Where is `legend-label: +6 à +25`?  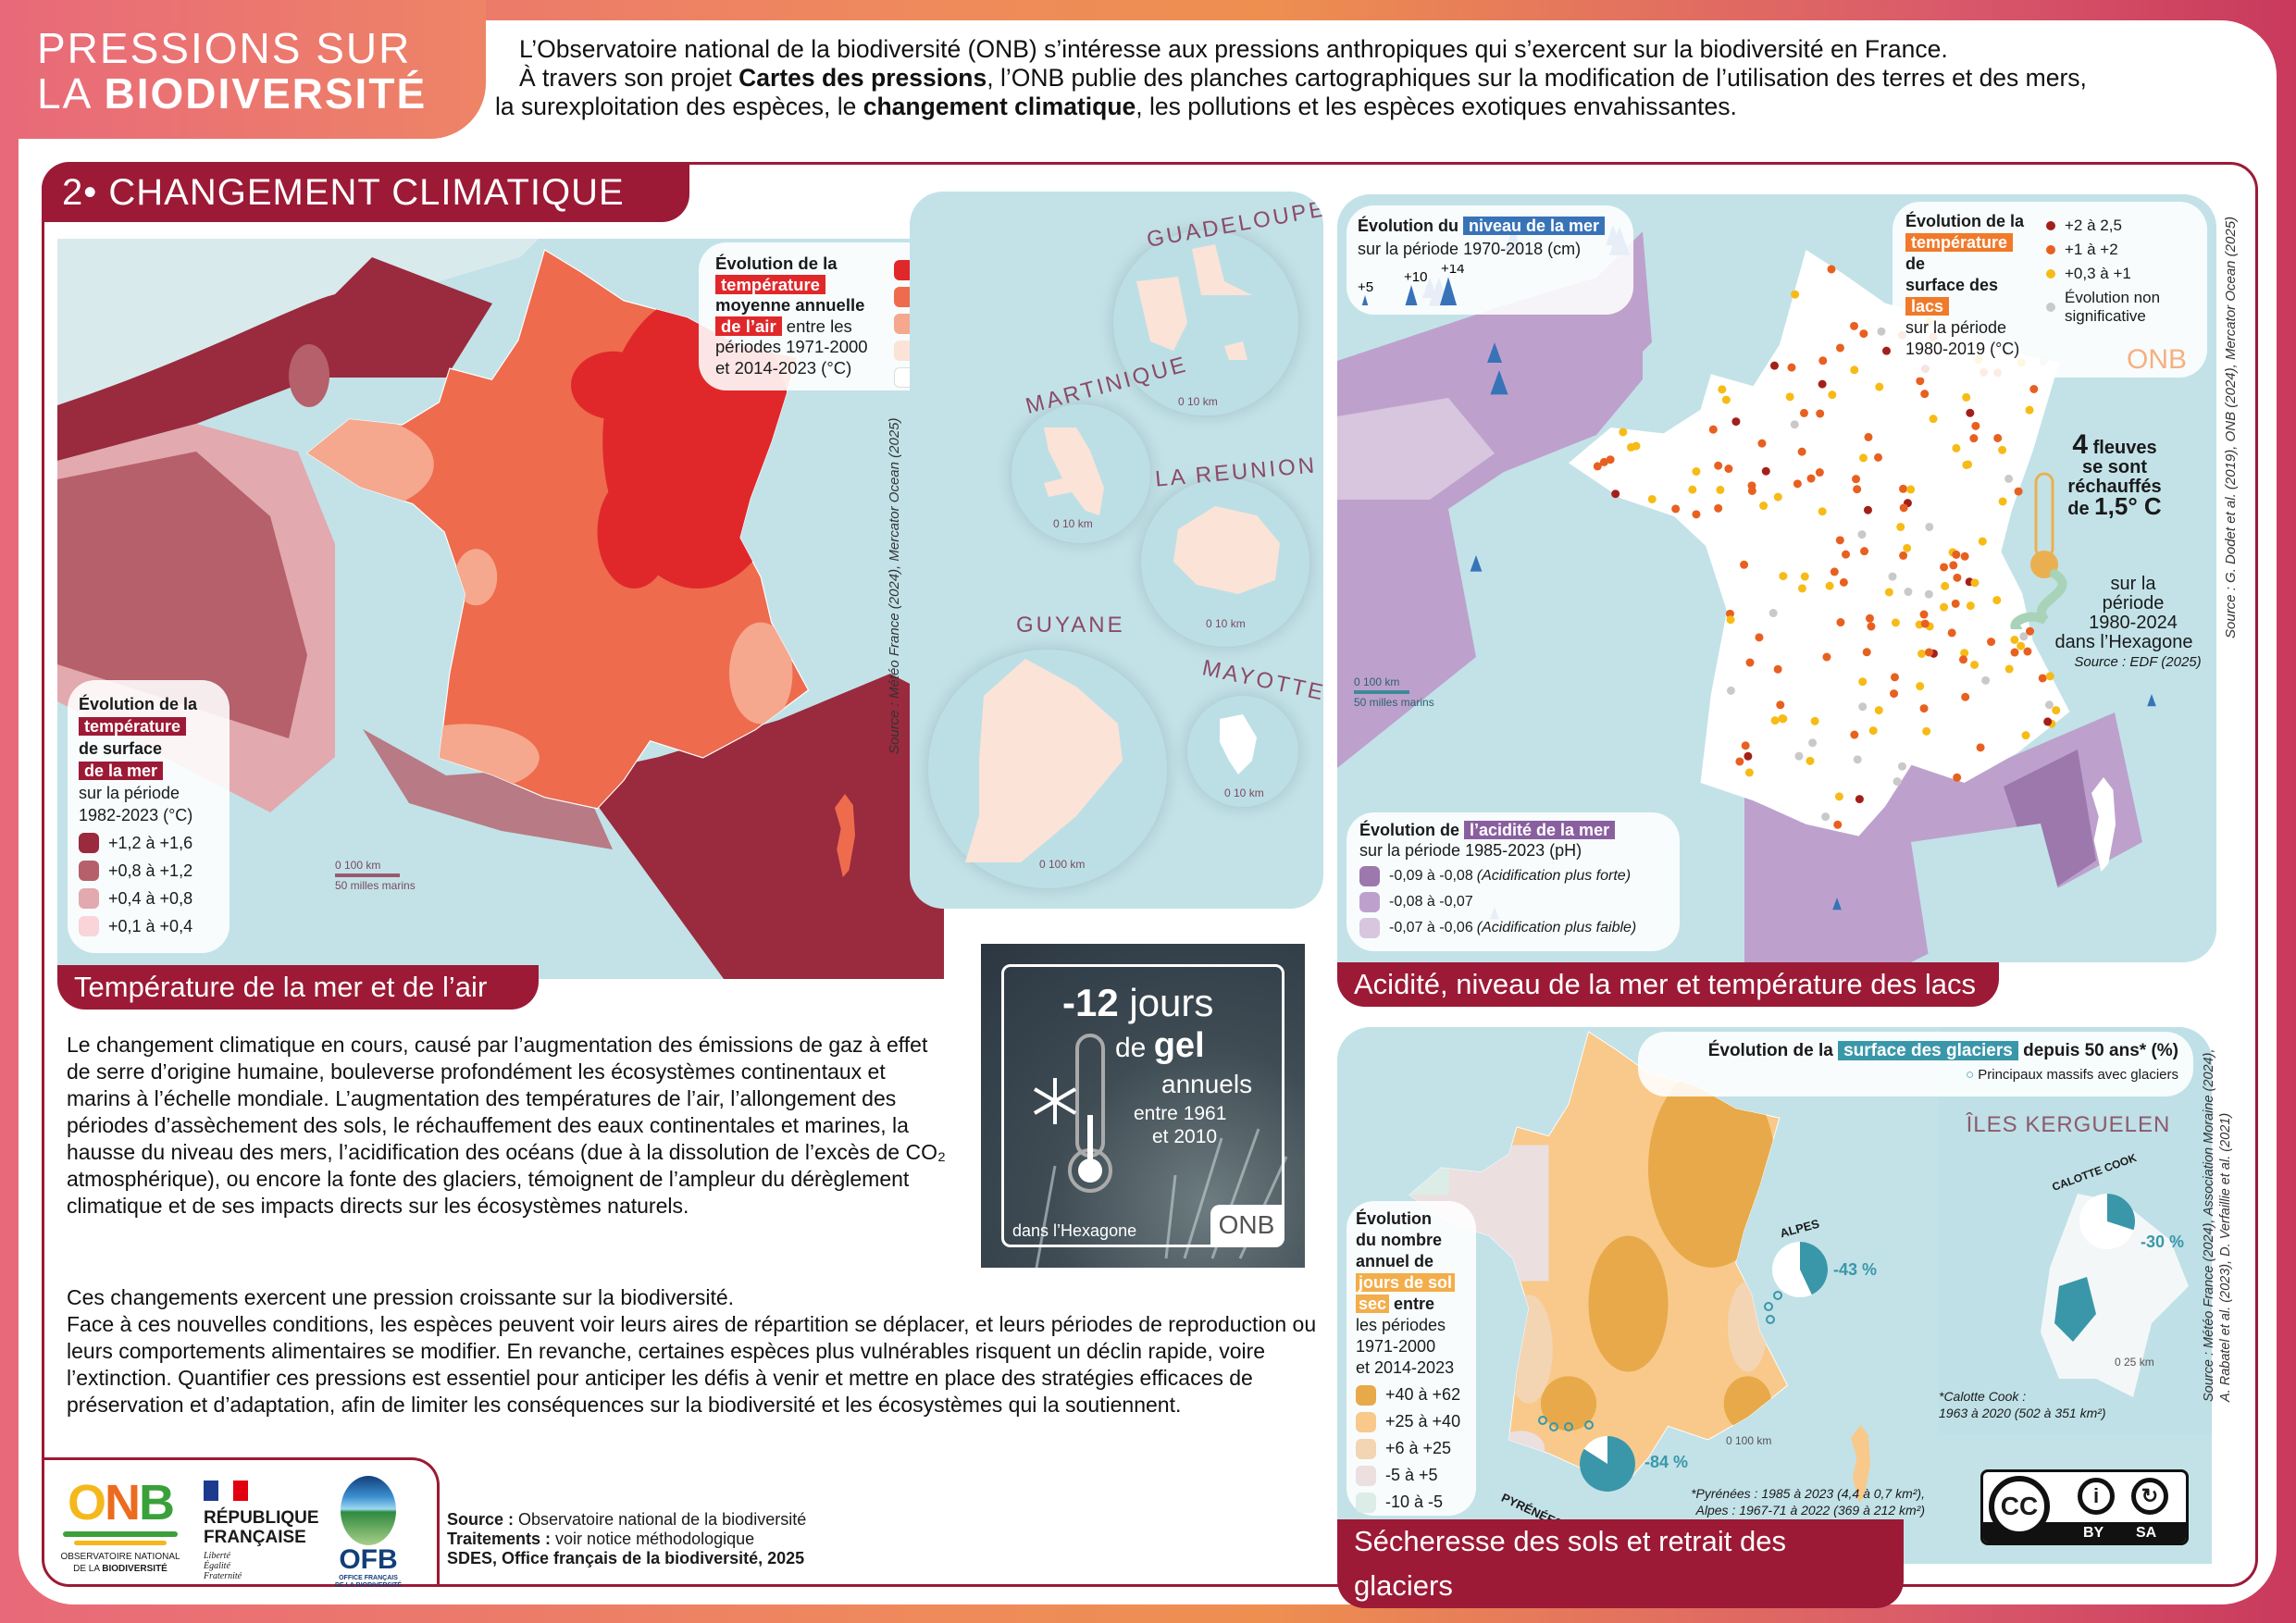 legend-label: +6 à +25 is located at coordinates (1419, 1448).